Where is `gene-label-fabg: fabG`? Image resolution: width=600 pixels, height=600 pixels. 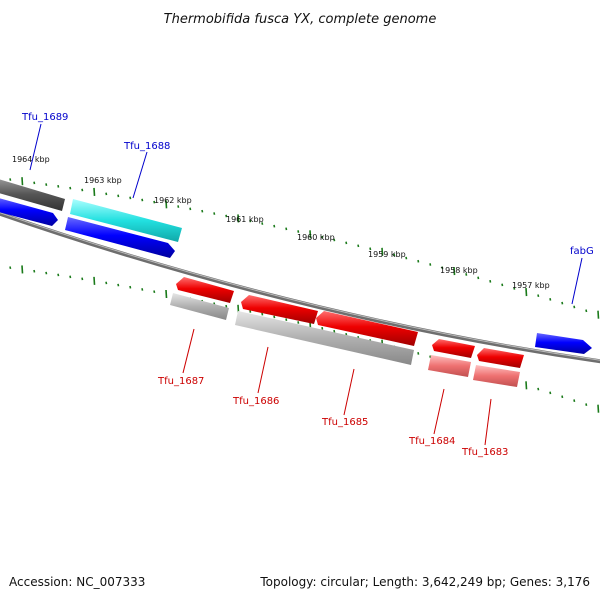 gene-label-fabg: fabG is located at coordinates (582, 251).